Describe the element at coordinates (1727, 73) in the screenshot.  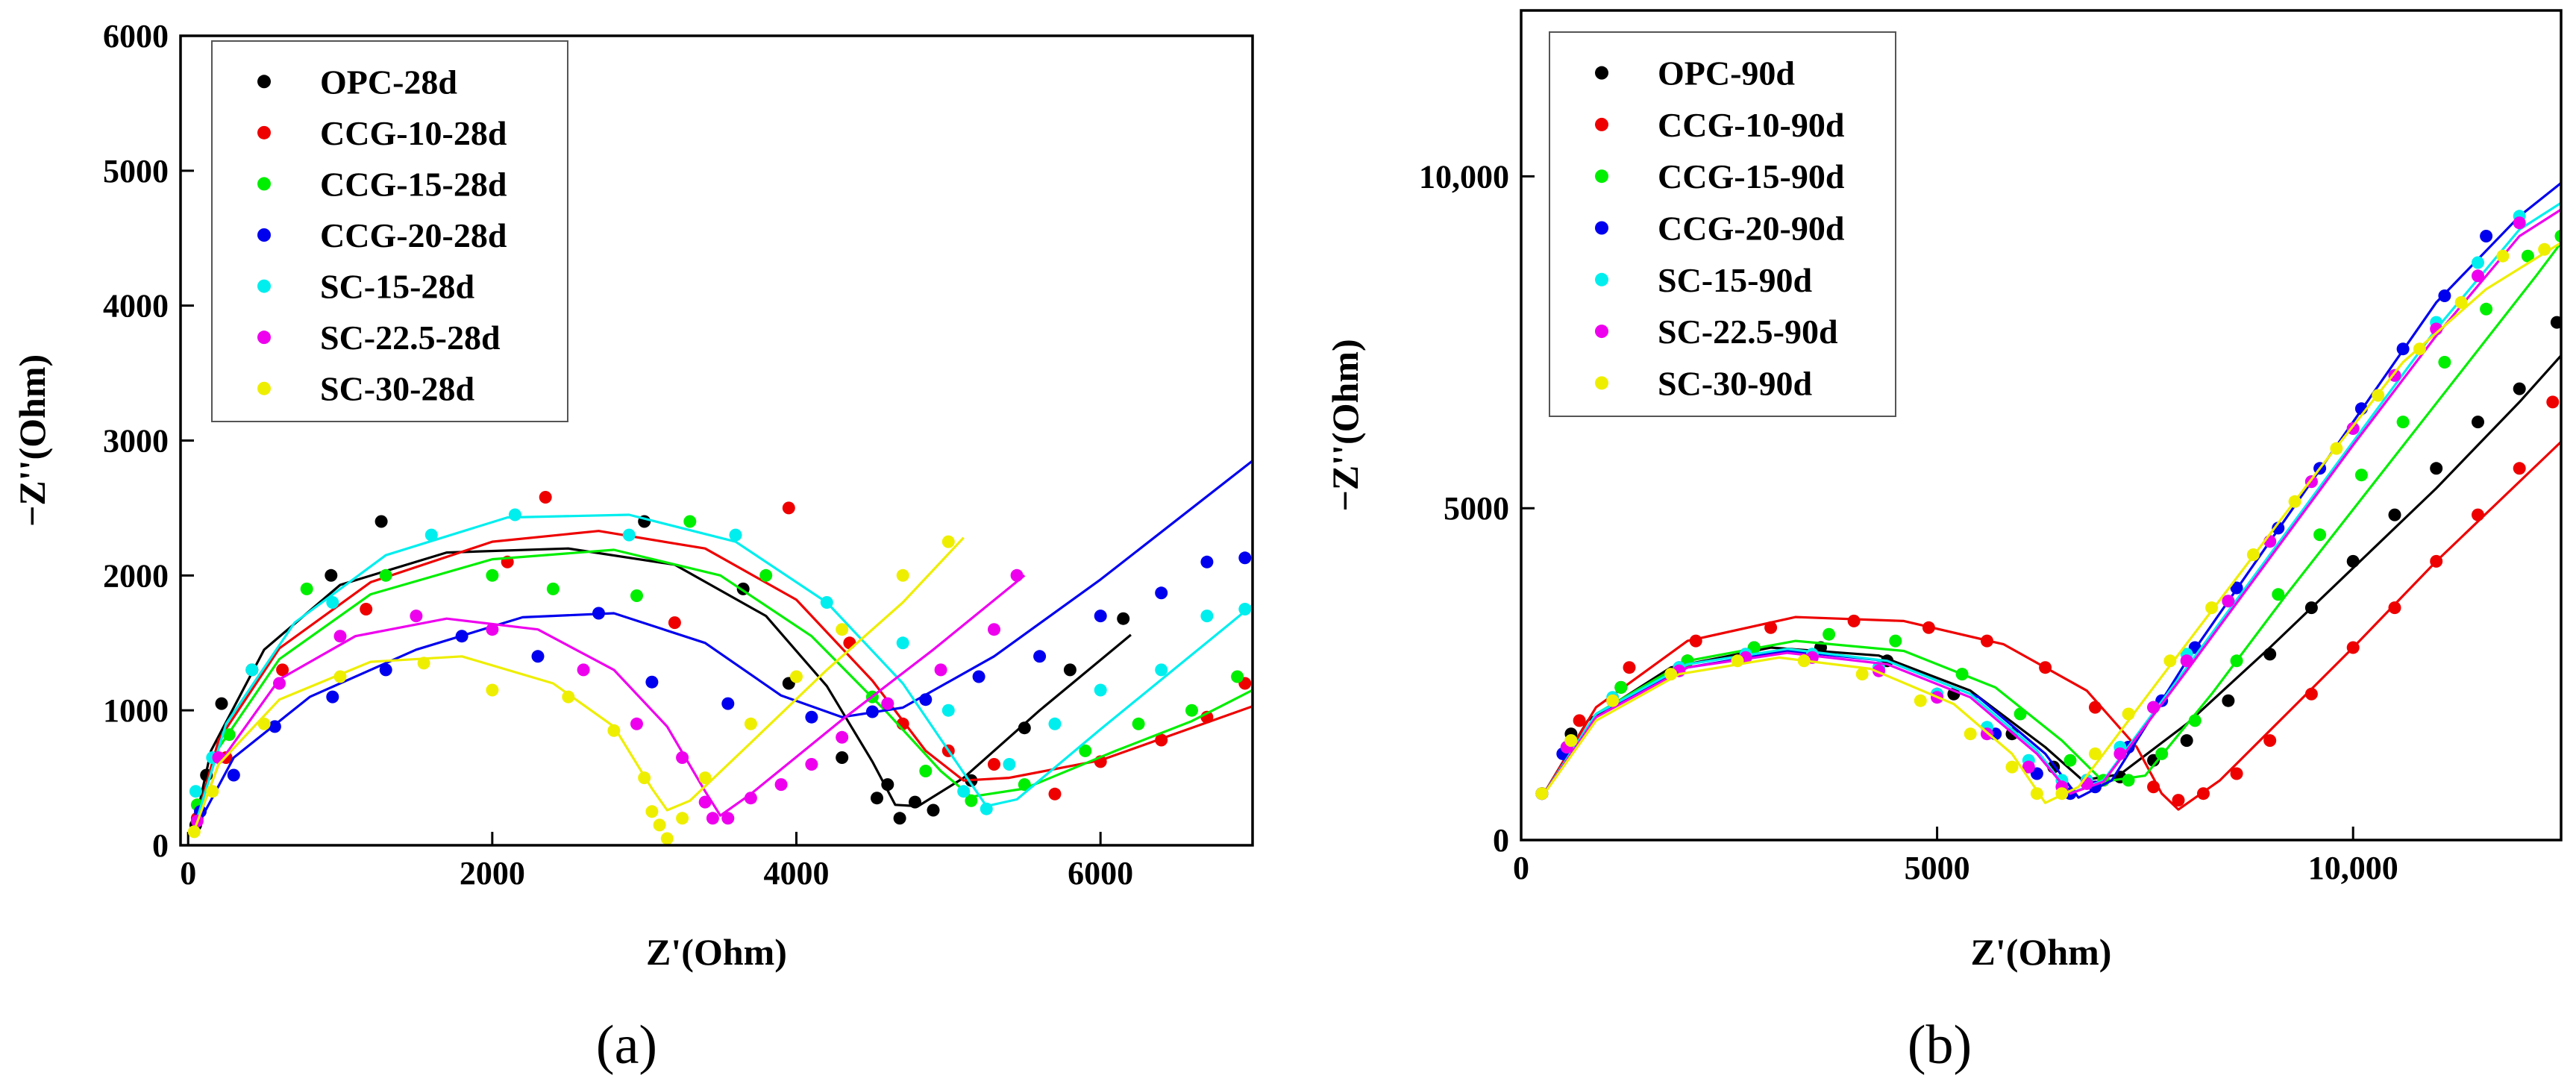
I see `legend-label-opc-90d: OPC-90d` at that location.